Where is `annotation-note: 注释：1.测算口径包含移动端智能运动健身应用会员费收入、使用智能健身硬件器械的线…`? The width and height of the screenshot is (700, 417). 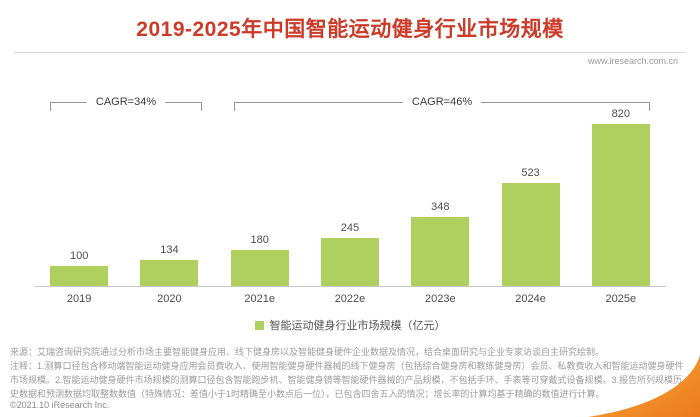 annotation-note: 注释：1.测算口径包含移动端智能运动健身应用会员费收入、使用智能健身硬件器械的线… is located at coordinates (347, 379).